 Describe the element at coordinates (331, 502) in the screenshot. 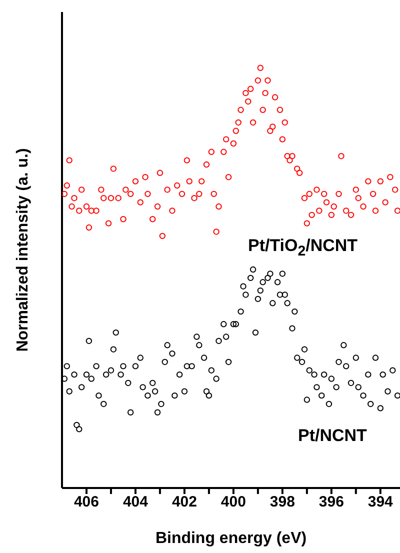

I see `x-tick-label: 396` at that location.